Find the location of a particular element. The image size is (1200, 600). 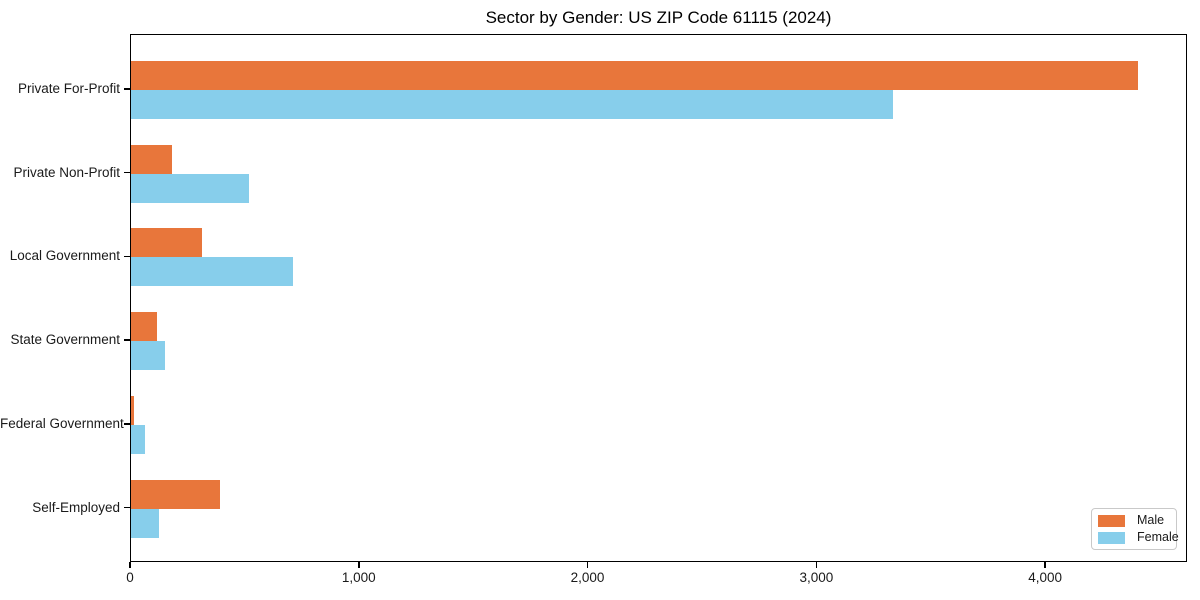

y-tick-local-government is located at coordinates (127, 256).